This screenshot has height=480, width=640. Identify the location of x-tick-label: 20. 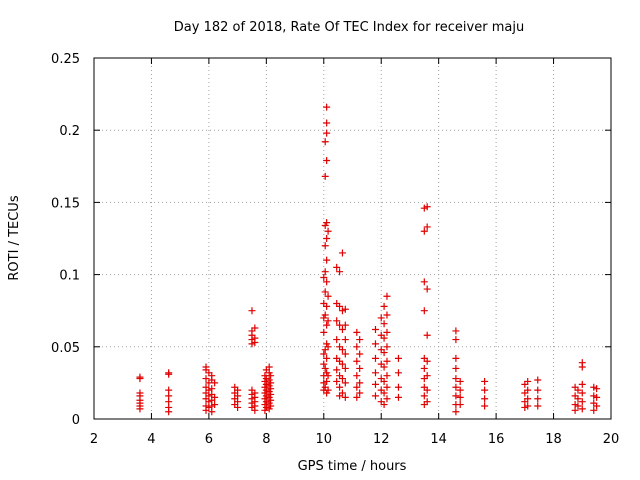
(611, 439).